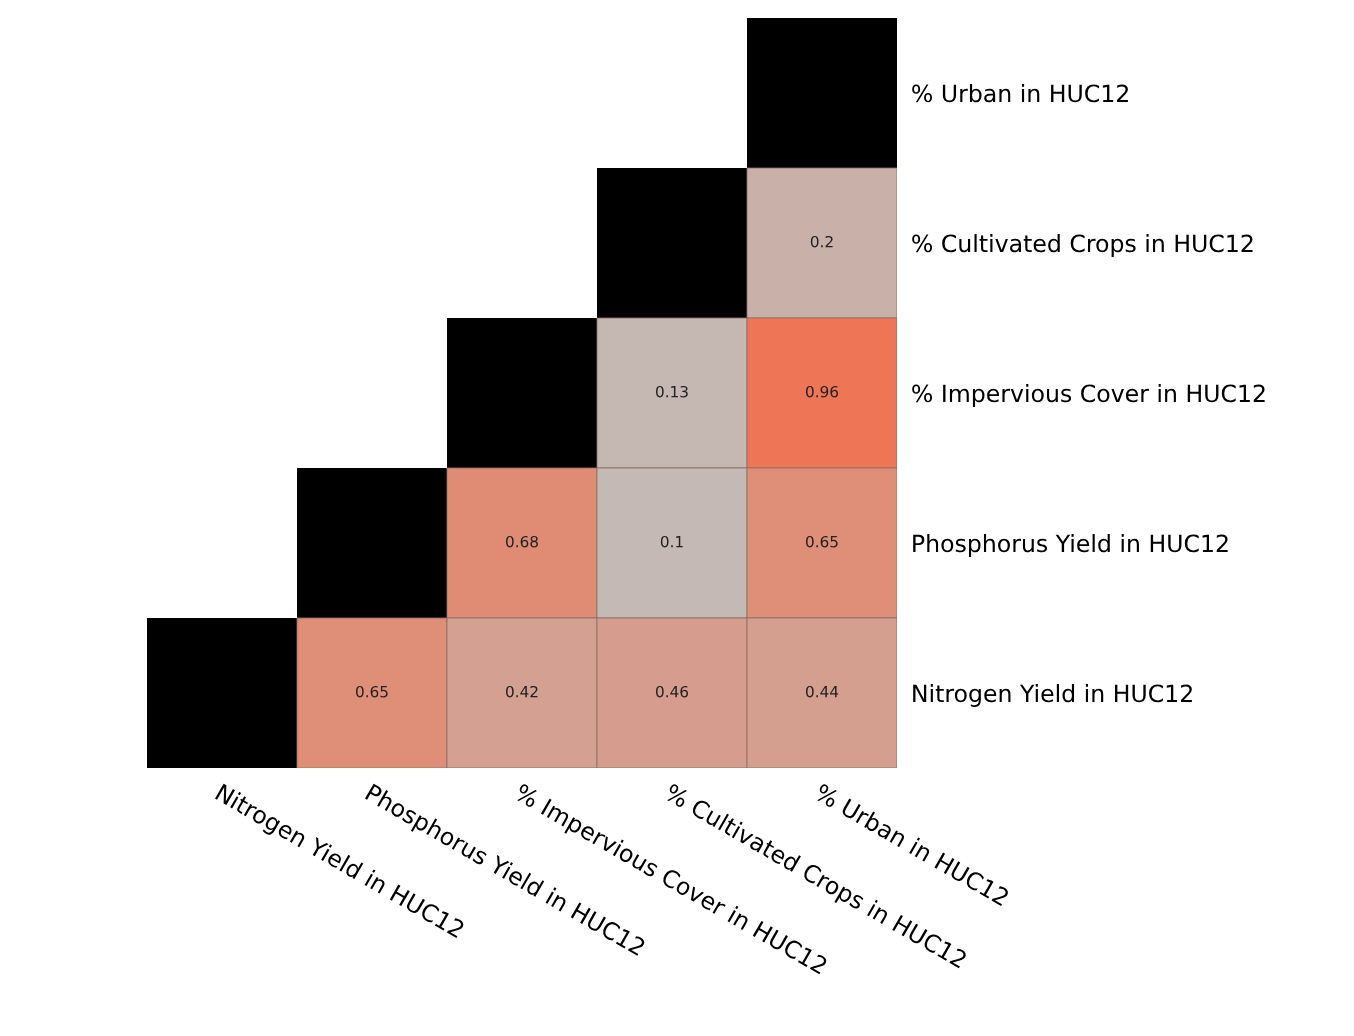  I want to click on data-label: 0.1, so click(671, 541).